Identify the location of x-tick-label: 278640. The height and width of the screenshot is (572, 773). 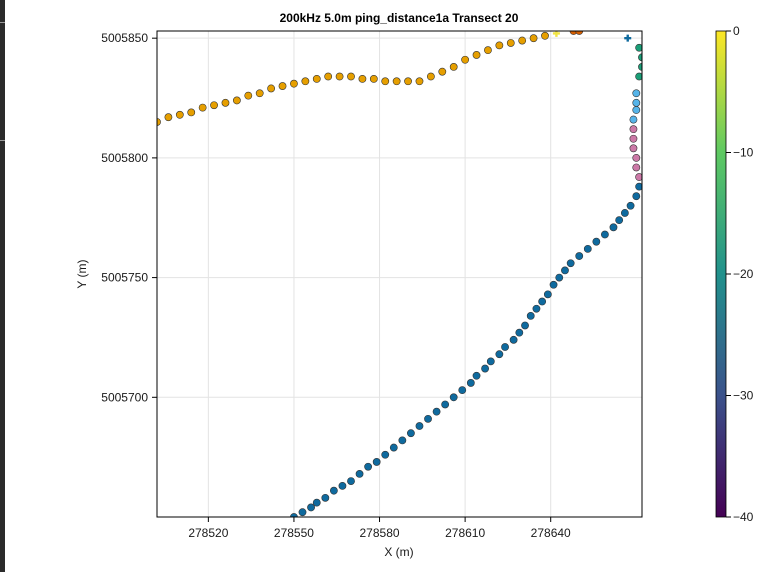
(551, 533).